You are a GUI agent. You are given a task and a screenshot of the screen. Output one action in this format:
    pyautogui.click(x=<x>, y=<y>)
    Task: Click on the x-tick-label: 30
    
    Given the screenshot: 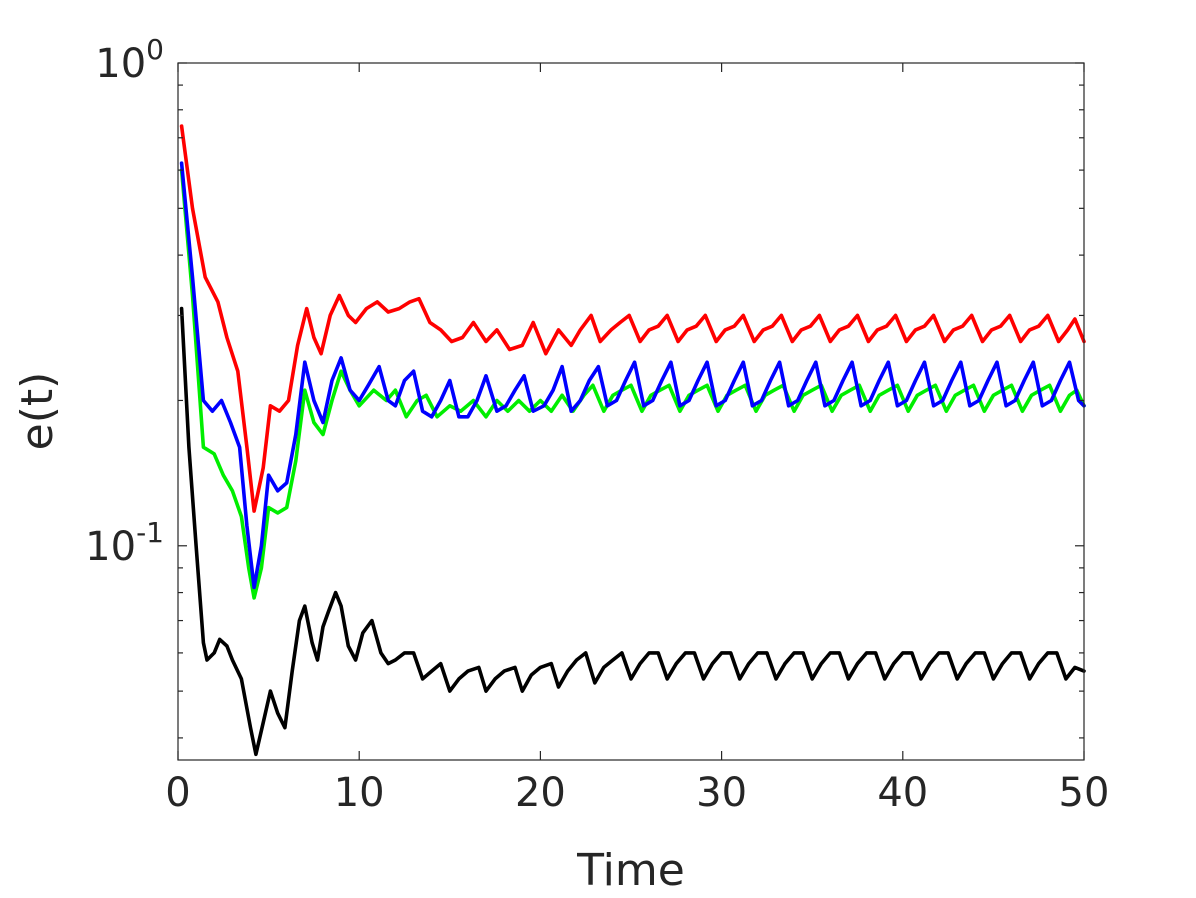 What is the action you would take?
    pyautogui.click(x=721, y=793)
    